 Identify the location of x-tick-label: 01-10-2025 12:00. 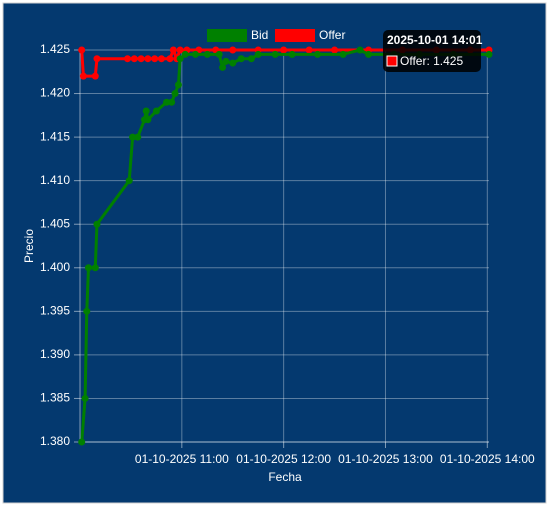
(283, 459).